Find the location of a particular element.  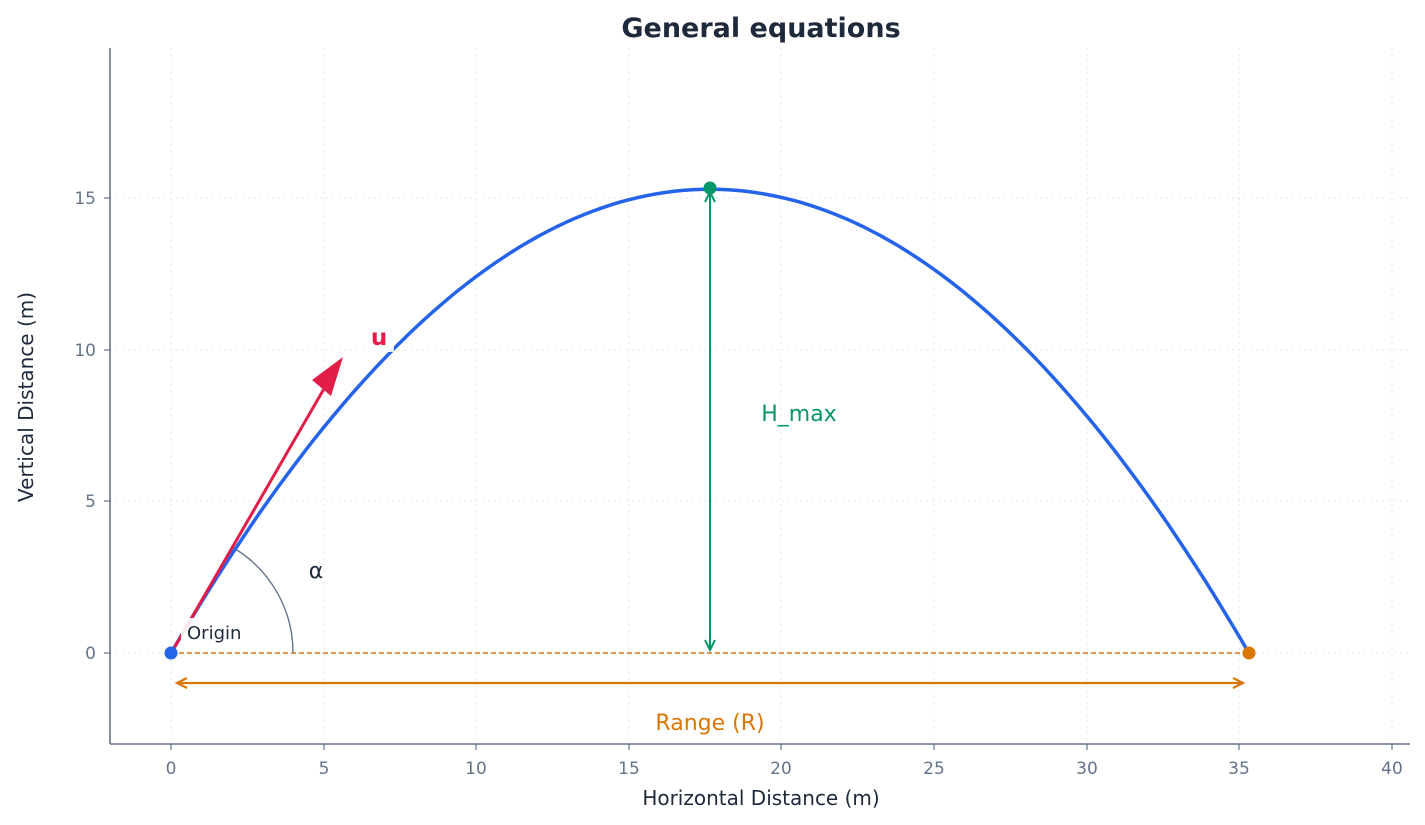

angle-label: α is located at coordinates (316, 571).